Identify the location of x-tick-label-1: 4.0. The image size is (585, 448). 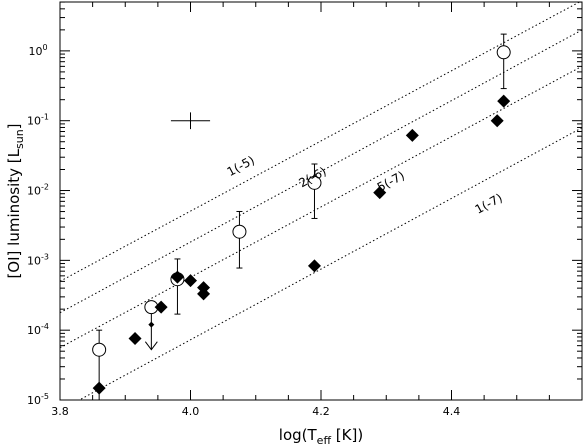
(191, 411).